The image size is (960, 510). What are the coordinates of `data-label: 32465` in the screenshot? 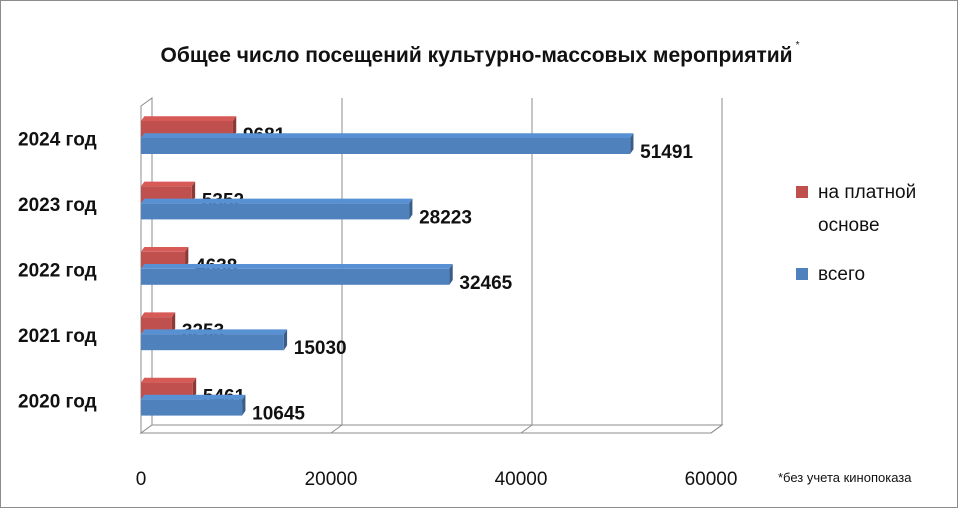 It's located at (485, 283).